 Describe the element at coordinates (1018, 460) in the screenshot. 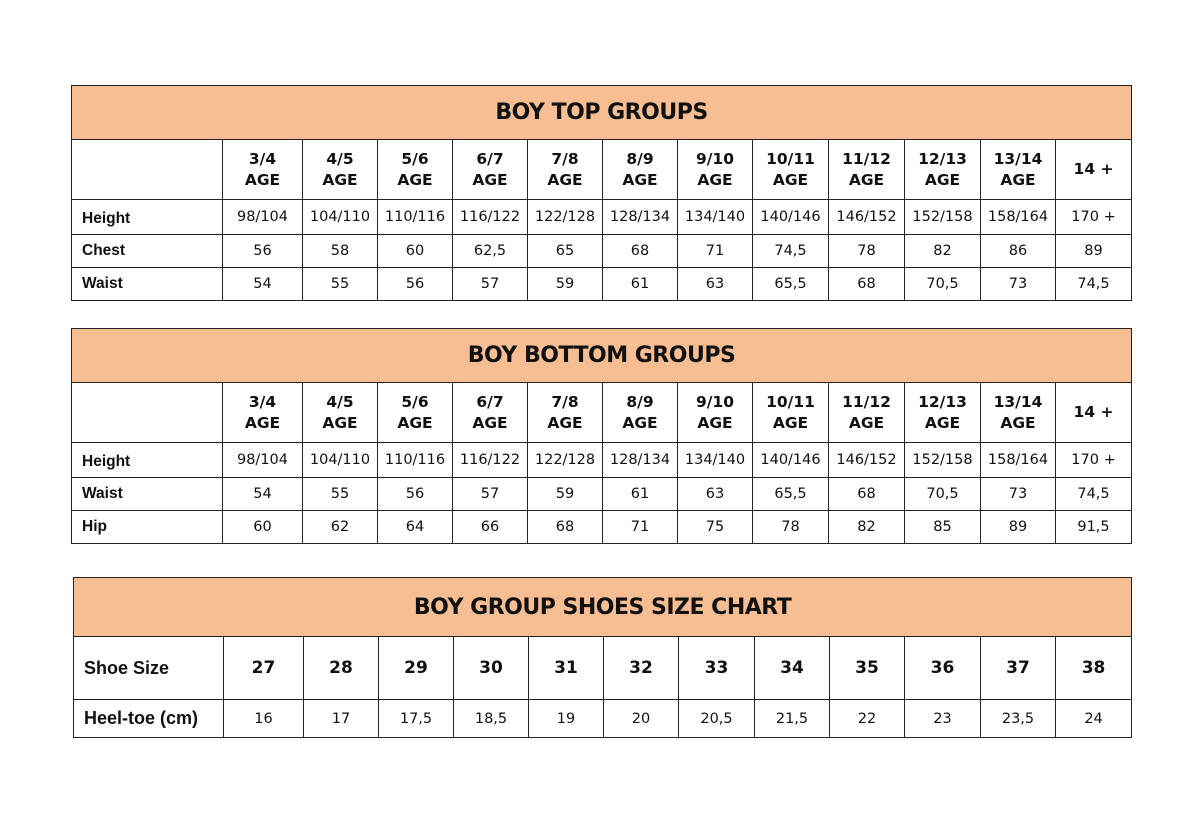

I see `measurement-cell: 158/164` at that location.